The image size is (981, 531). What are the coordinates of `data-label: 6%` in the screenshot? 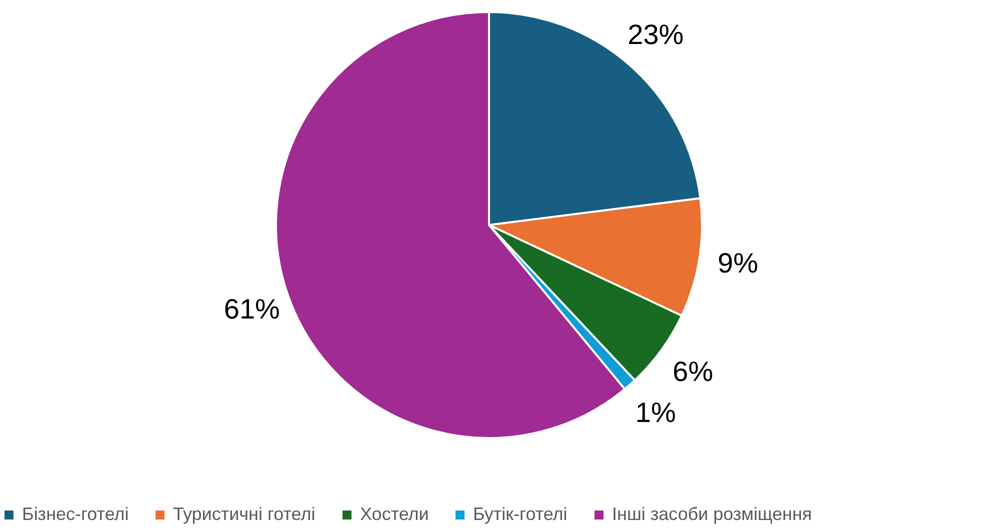 It's located at (693, 372).